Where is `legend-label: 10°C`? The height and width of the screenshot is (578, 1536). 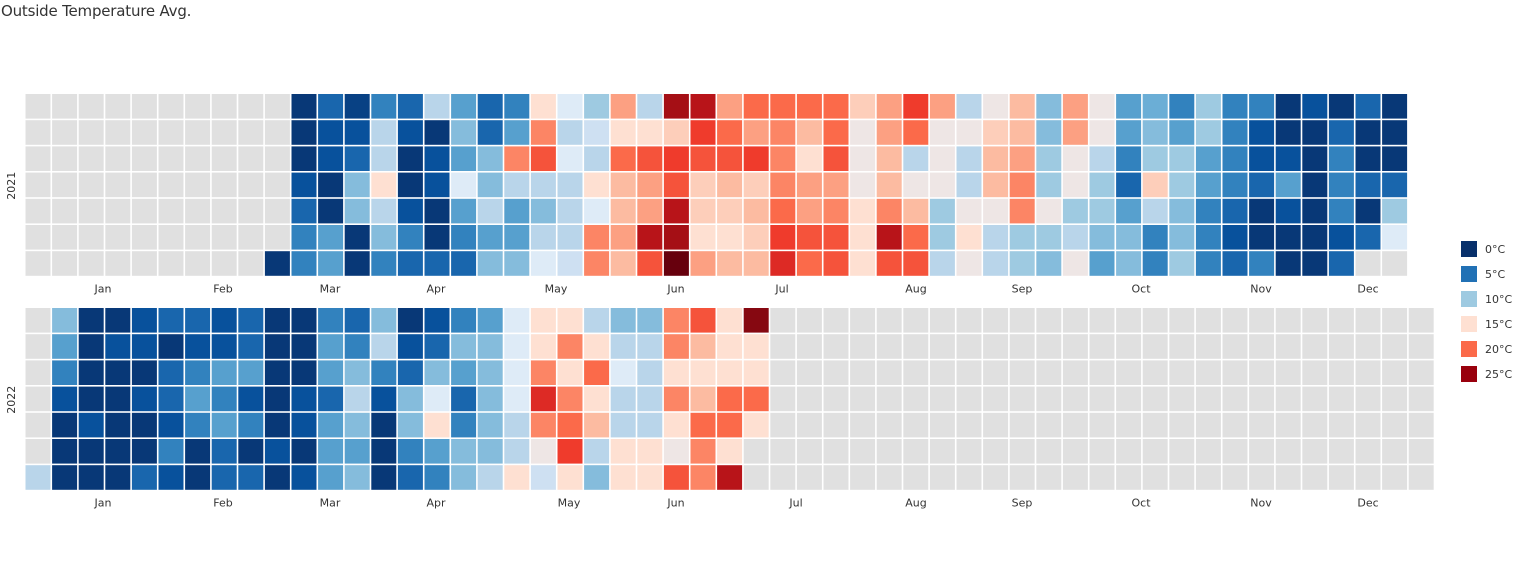 legend-label: 10°C is located at coordinates (1498, 299).